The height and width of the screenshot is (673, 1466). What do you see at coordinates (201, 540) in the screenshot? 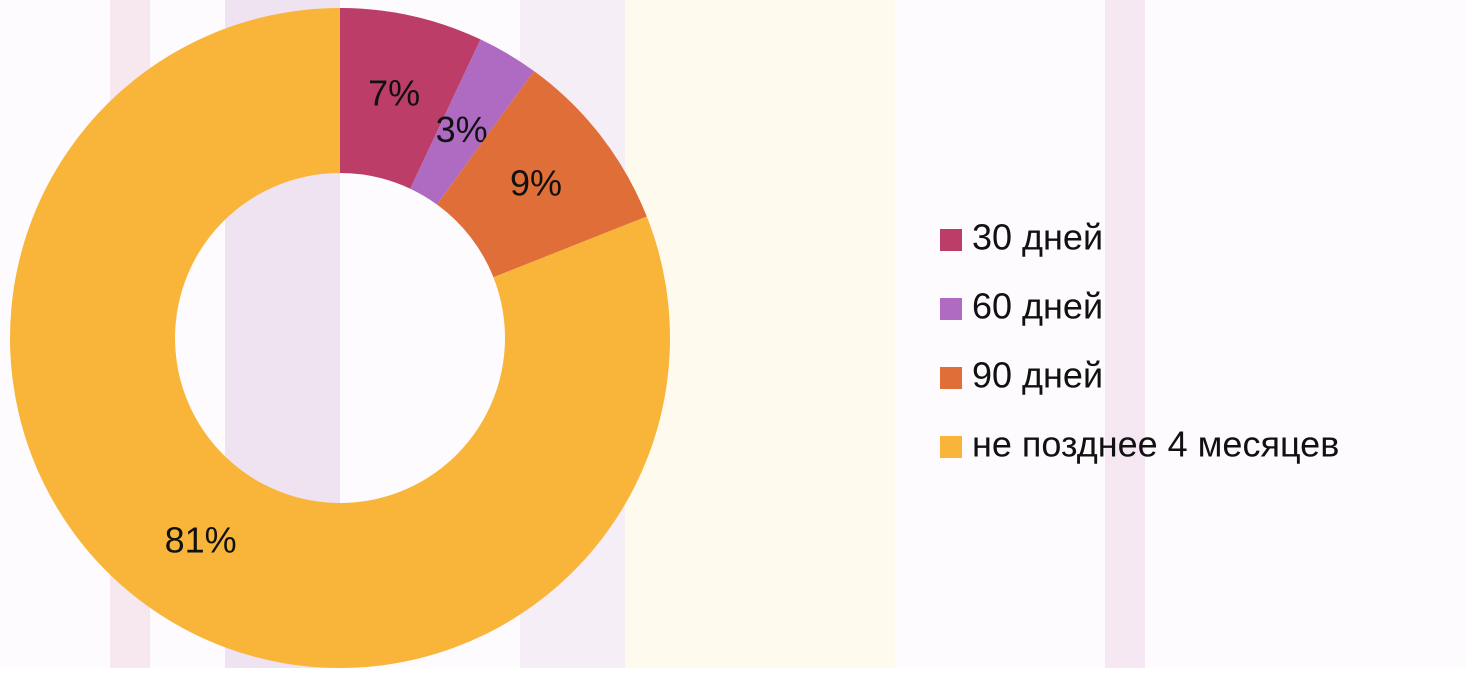
I see `data-label: 81%` at bounding box center [201, 540].